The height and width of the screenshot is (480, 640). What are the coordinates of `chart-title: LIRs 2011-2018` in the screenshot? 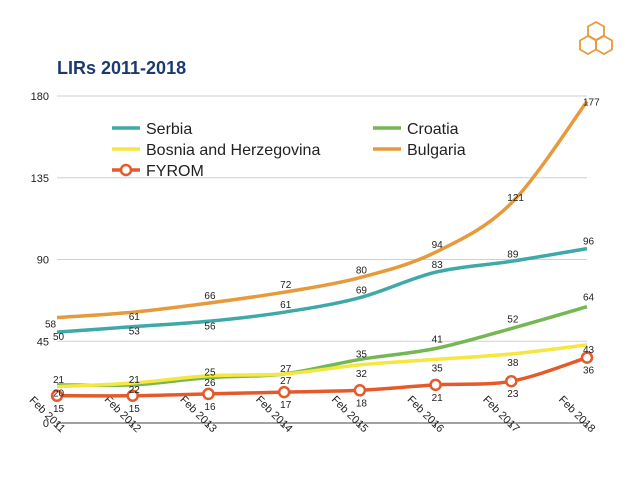 It's located at (122, 68).